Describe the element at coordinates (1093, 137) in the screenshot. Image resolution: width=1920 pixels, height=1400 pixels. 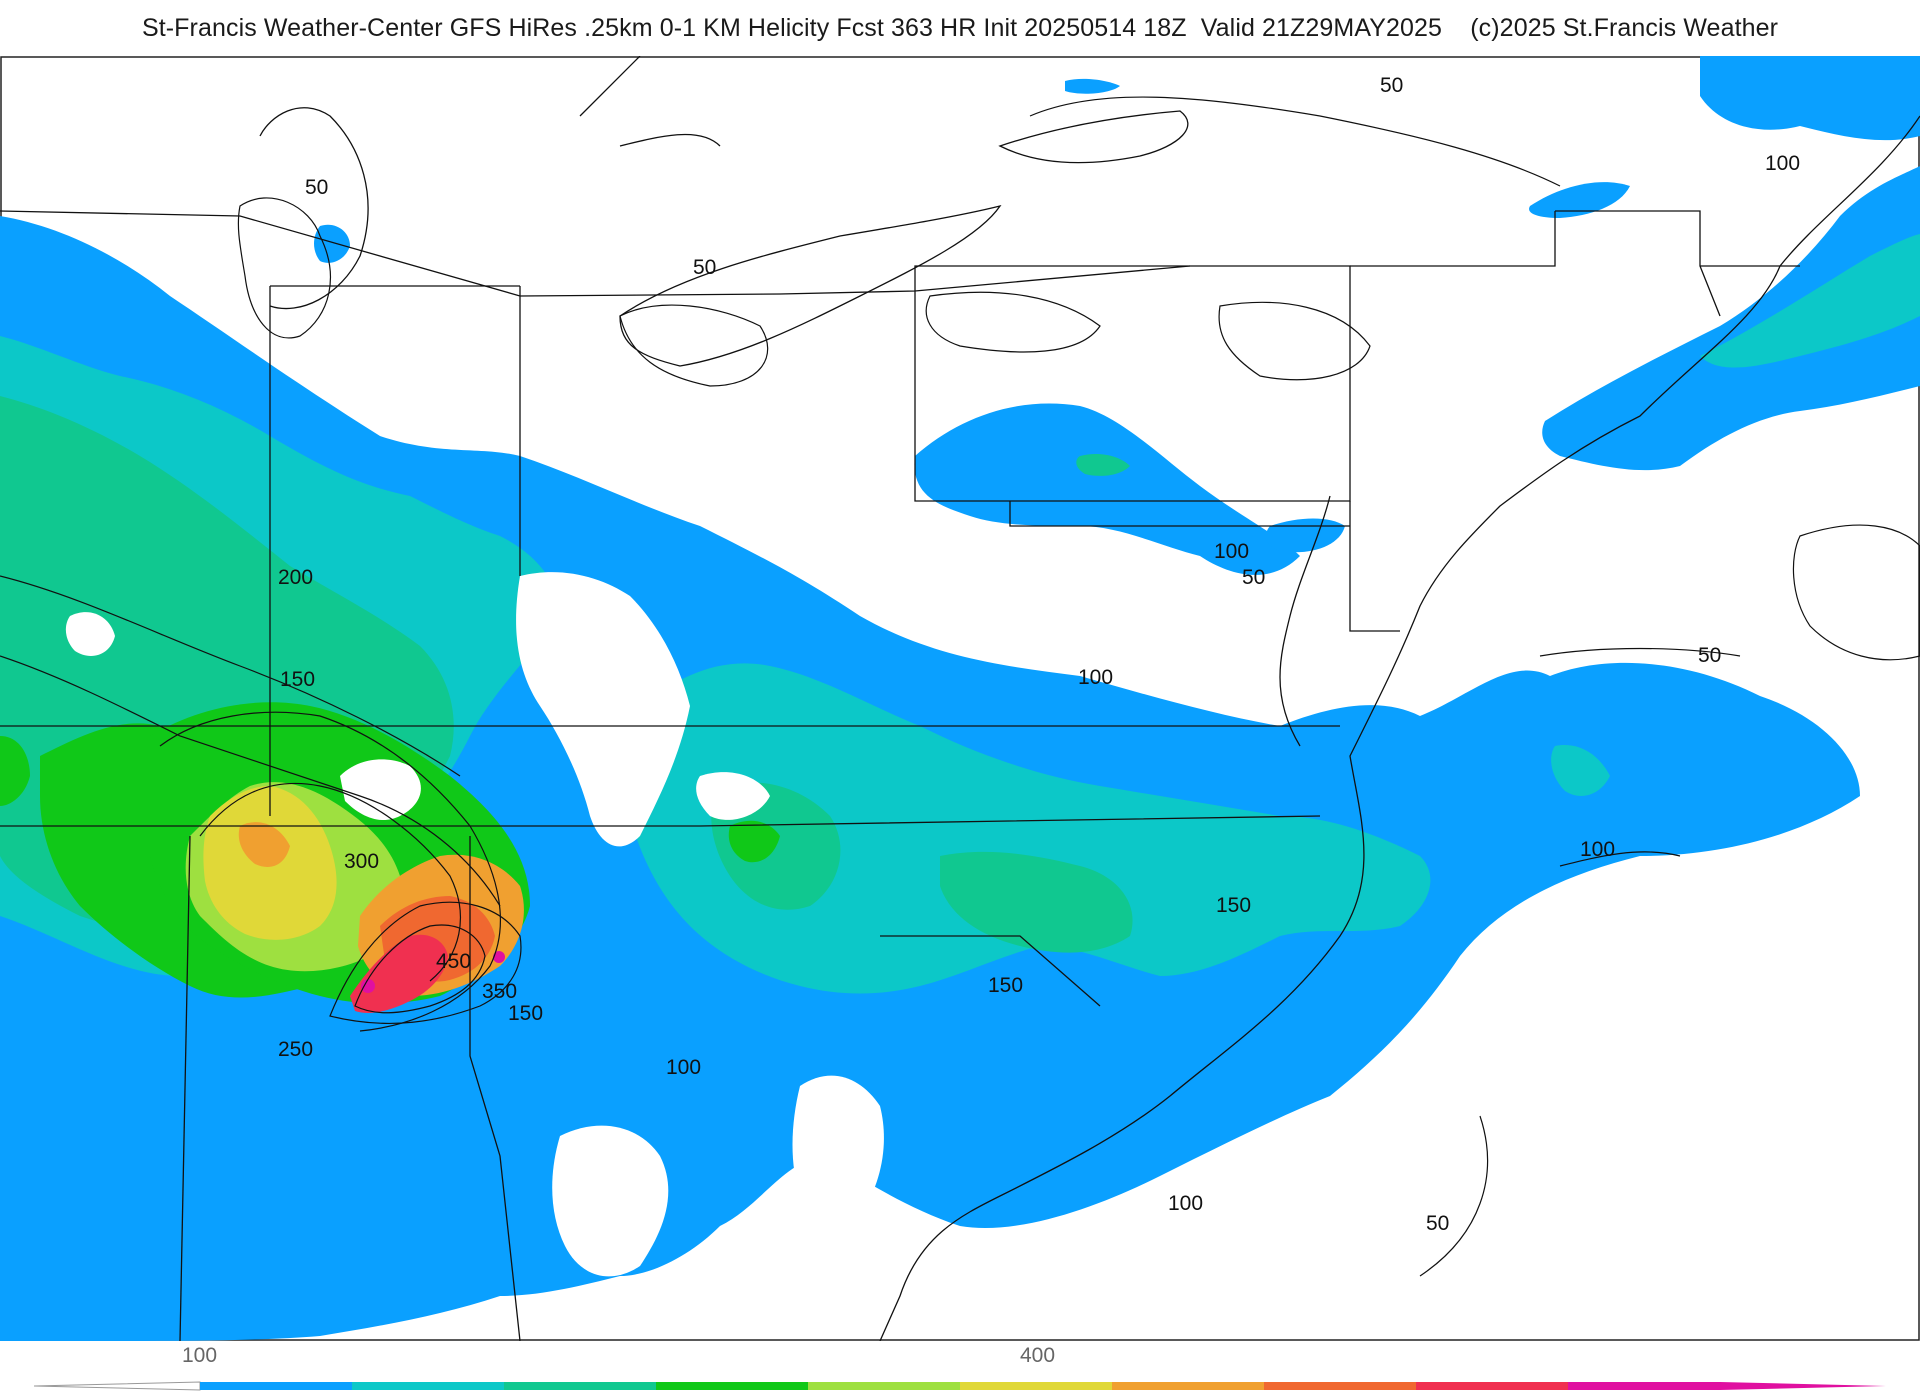
I see `coastline-lake-ontario` at that location.